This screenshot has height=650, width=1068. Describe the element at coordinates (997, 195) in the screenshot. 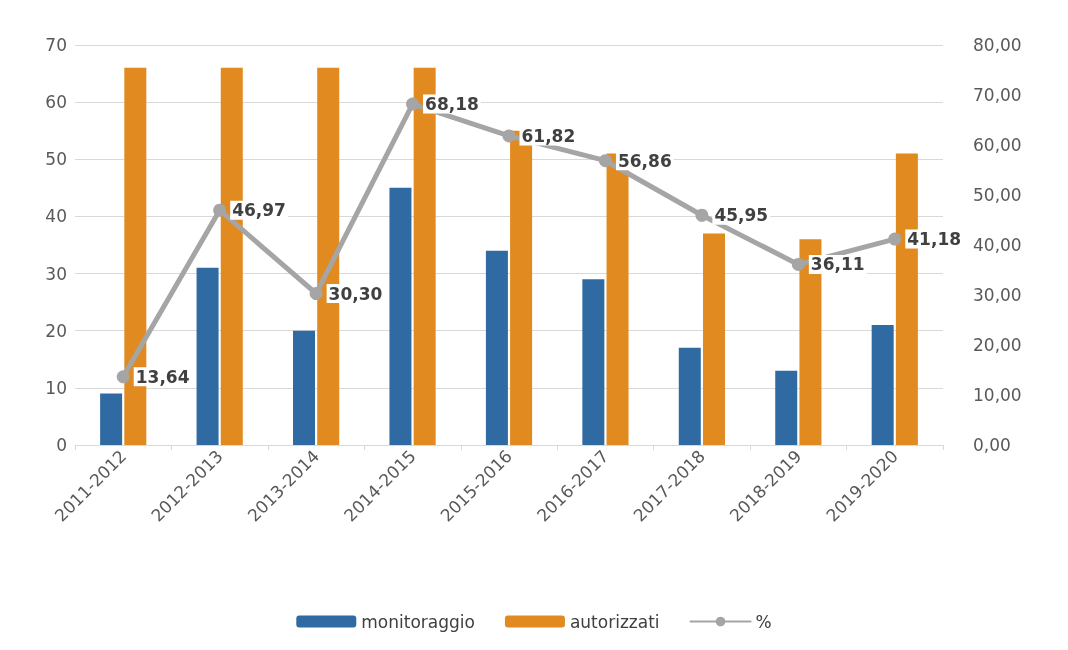

I see `y2-tick-label: 50,00` at that location.